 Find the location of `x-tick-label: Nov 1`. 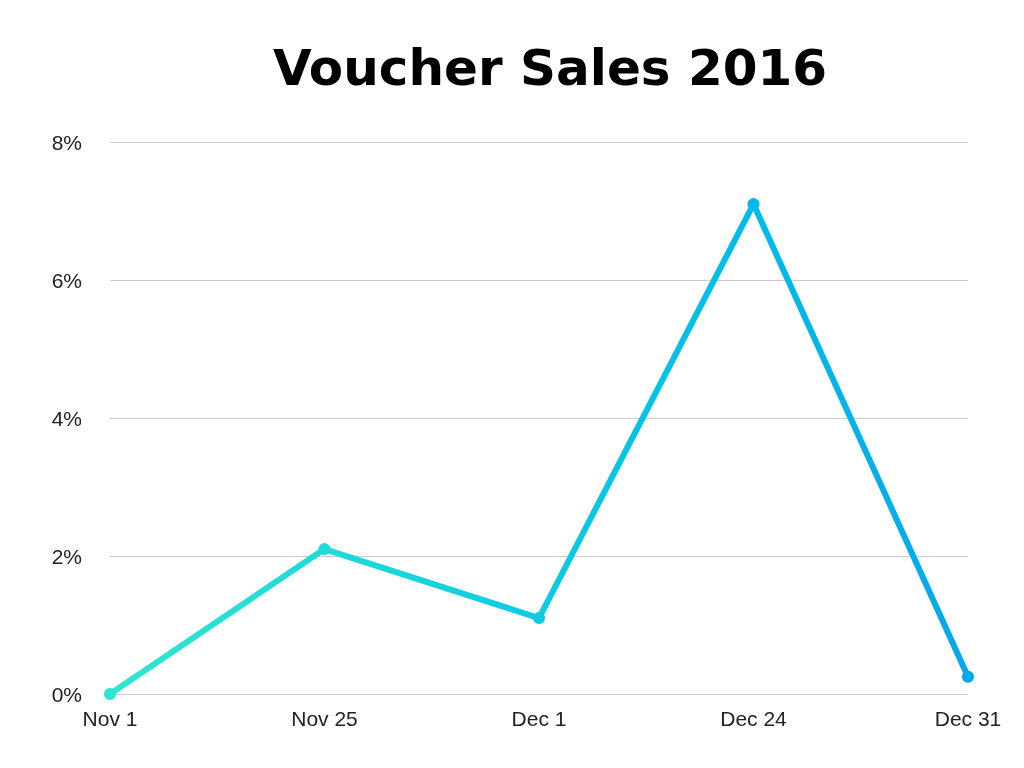

x-tick-label: Nov 1 is located at coordinates (110, 718).